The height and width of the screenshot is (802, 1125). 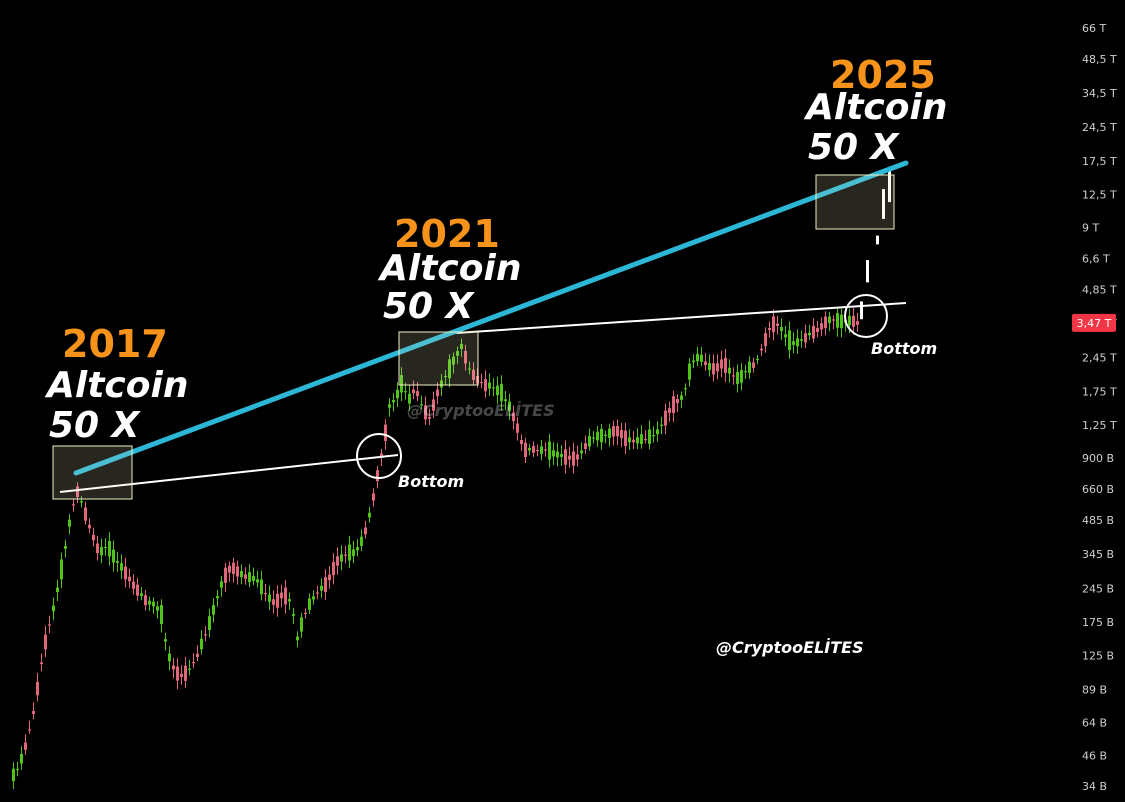 What do you see at coordinates (1099, 59) in the screenshot?
I see `y-axis-tick-label: 48,5 T` at bounding box center [1099, 59].